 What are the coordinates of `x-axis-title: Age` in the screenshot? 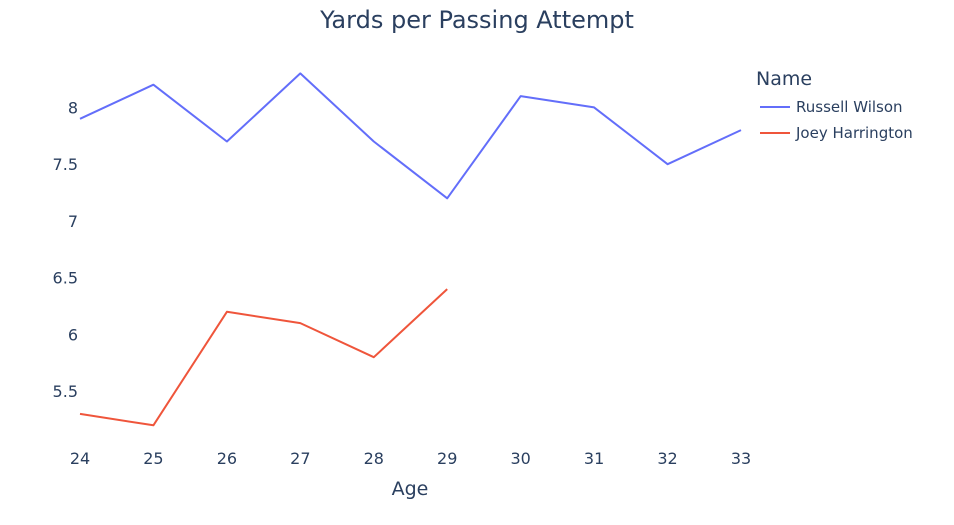 It's located at (410, 489).